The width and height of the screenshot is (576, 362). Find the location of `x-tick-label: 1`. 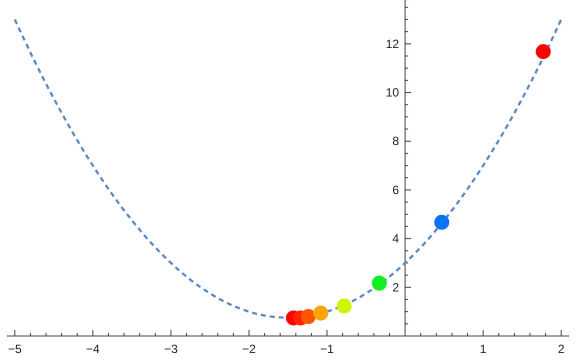

x-tick-label: 1 is located at coordinates (483, 349).